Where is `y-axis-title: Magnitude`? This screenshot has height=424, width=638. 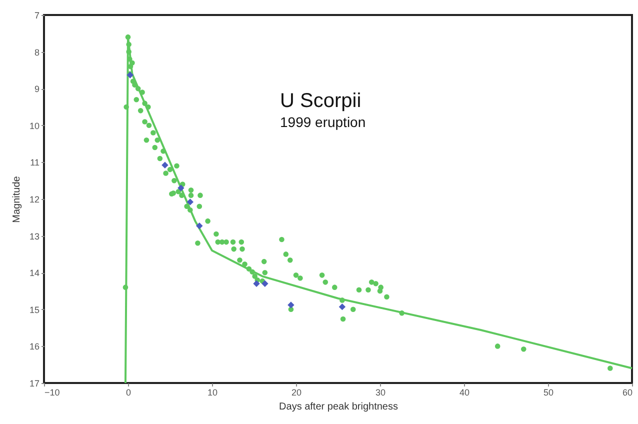 y-axis-title: Magnitude is located at coordinates (16, 199).